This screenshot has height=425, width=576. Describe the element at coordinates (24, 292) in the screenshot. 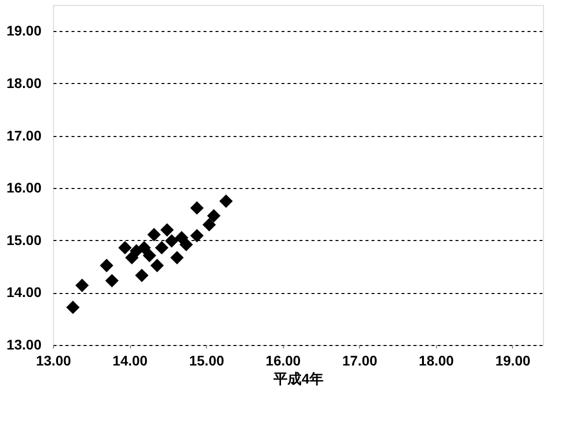

I see `y-tick-label: 14.00` at that location.